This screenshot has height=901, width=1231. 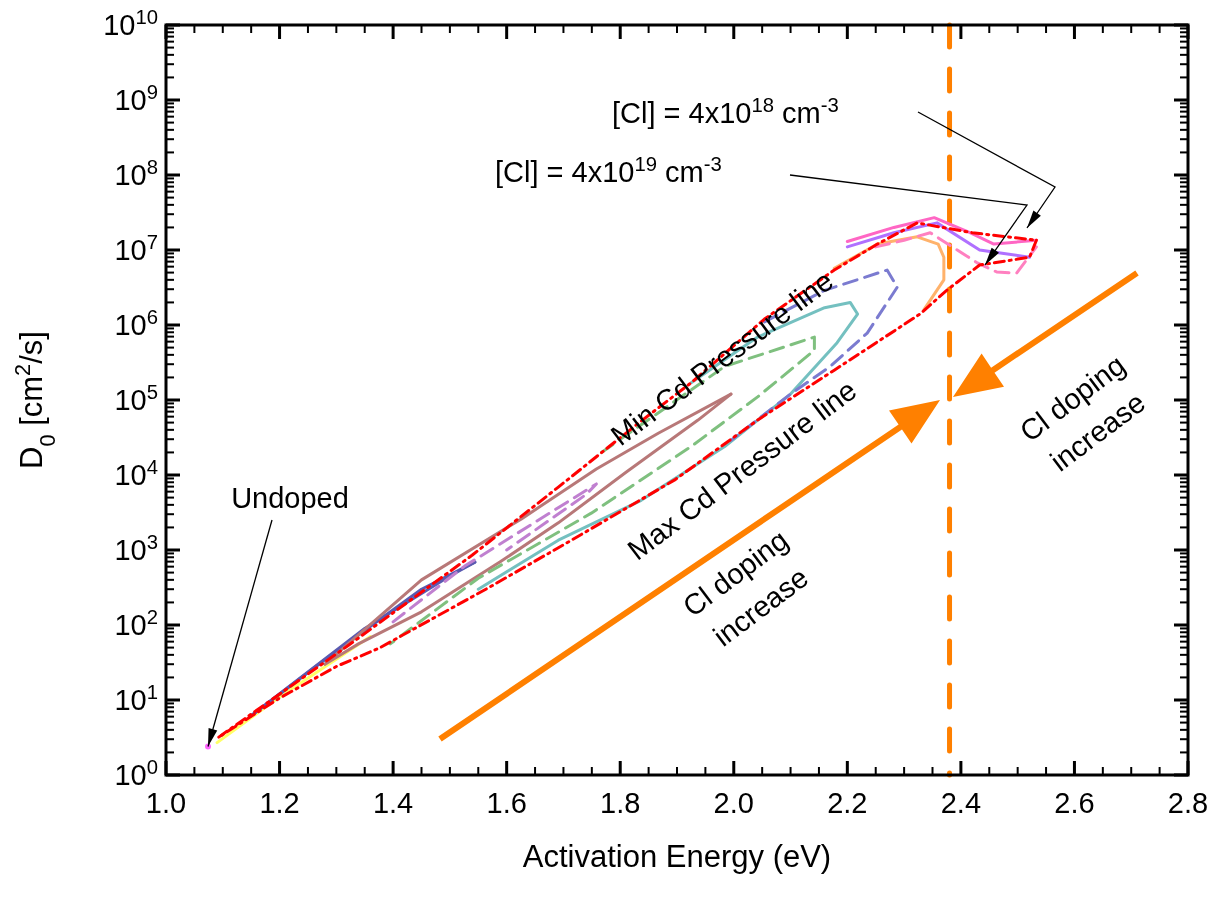 What do you see at coordinates (620, 803) in the screenshot?
I see `x-tick-label: 1.8` at bounding box center [620, 803].